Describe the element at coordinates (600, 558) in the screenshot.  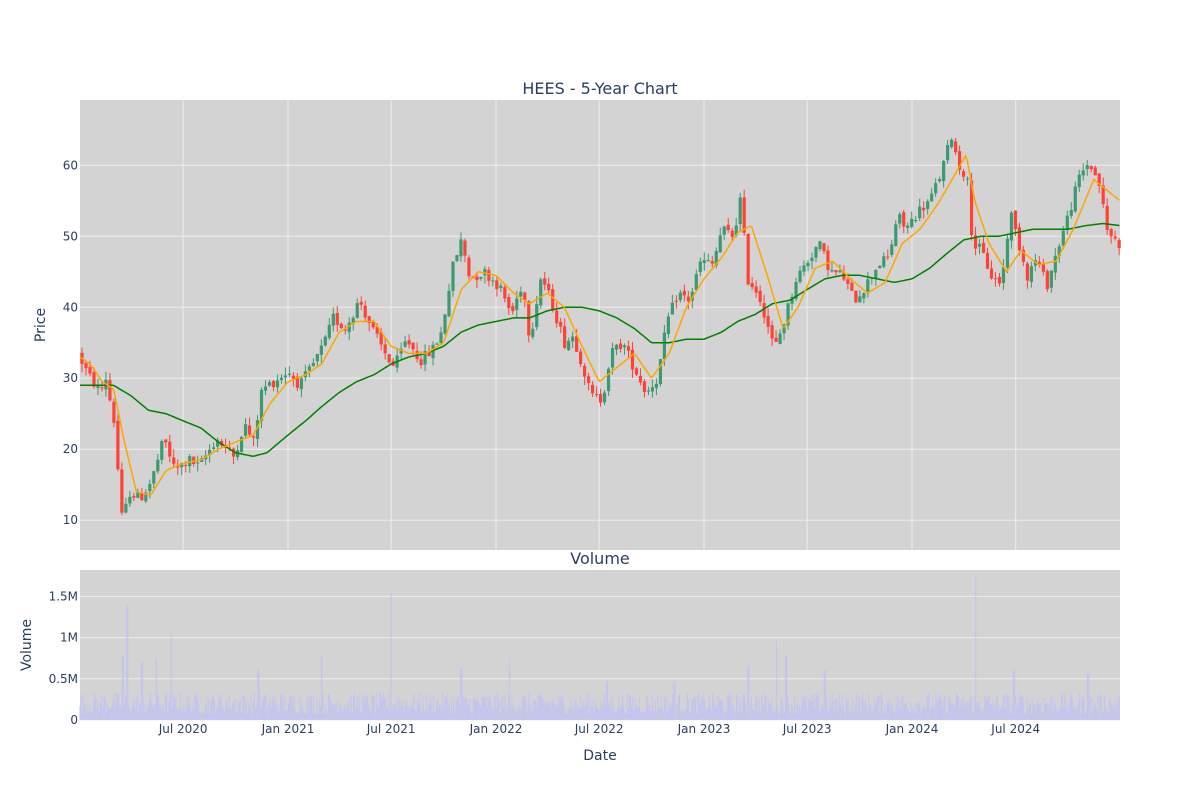
I see `volume-chart-title: Volume` at that location.